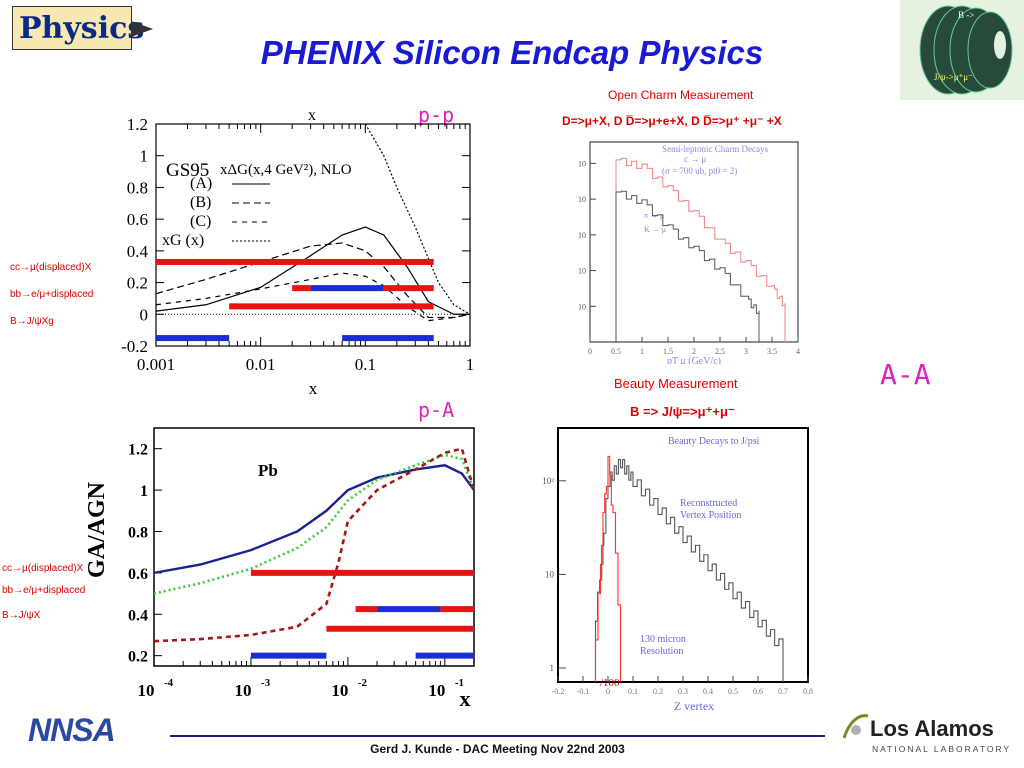 This screenshot has width=1024, height=768. Describe the element at coordinates (266, 683) in the screenshot. I see `x-tick-exponent: -3` at that location.